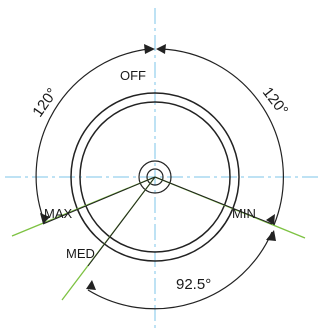  Describe the element at coordinates (58, 213) in the screenshot. I see `label-max: MAX` at that location.